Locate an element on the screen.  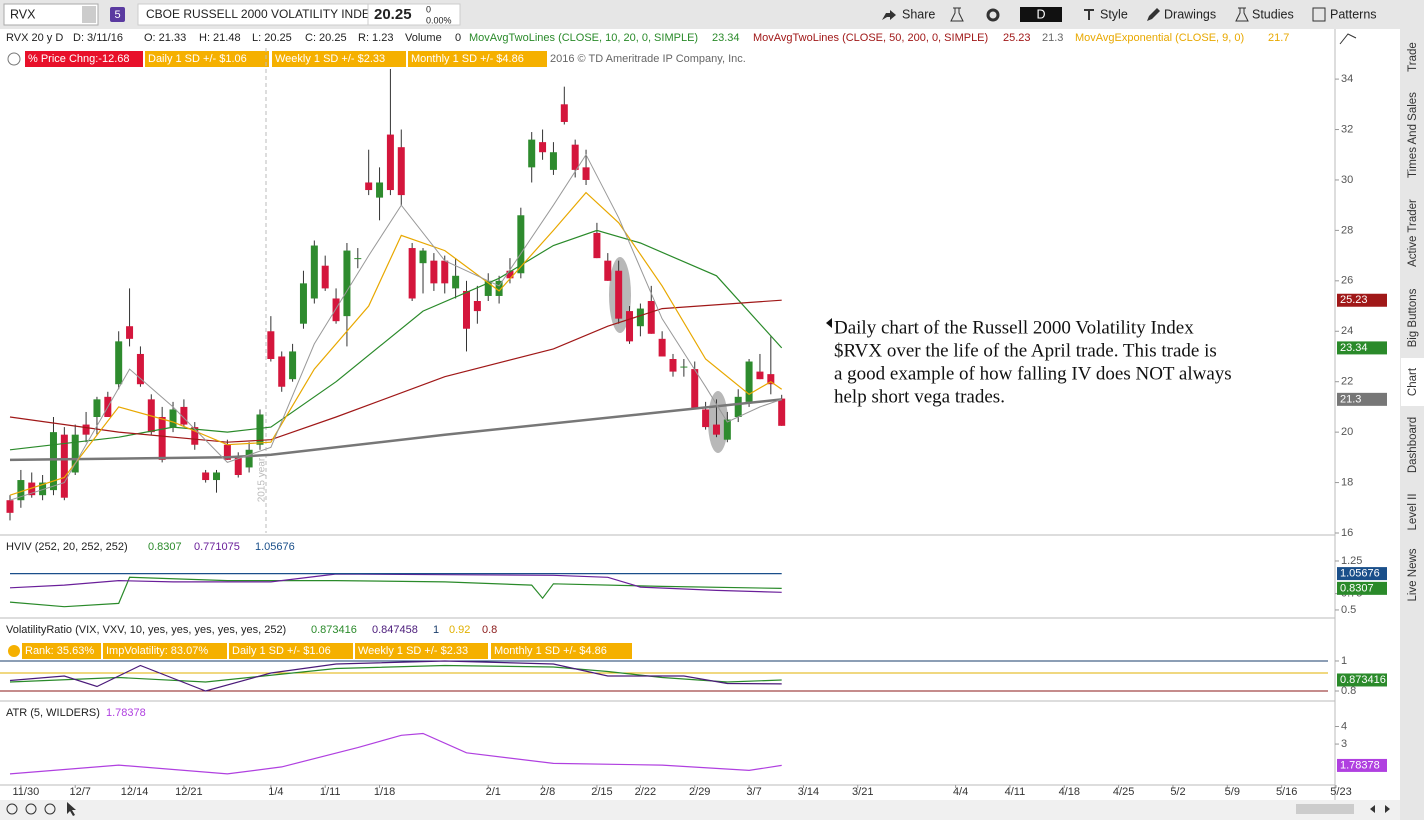
info-bar is located at coordinates (667, 38).